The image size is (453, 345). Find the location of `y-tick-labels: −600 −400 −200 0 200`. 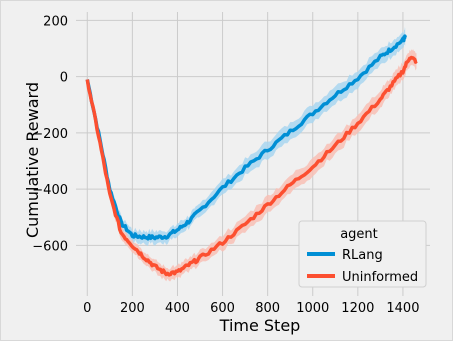

y-tick-labels: −600 −400 −200 0 200 is located at coordinates (50, 134).